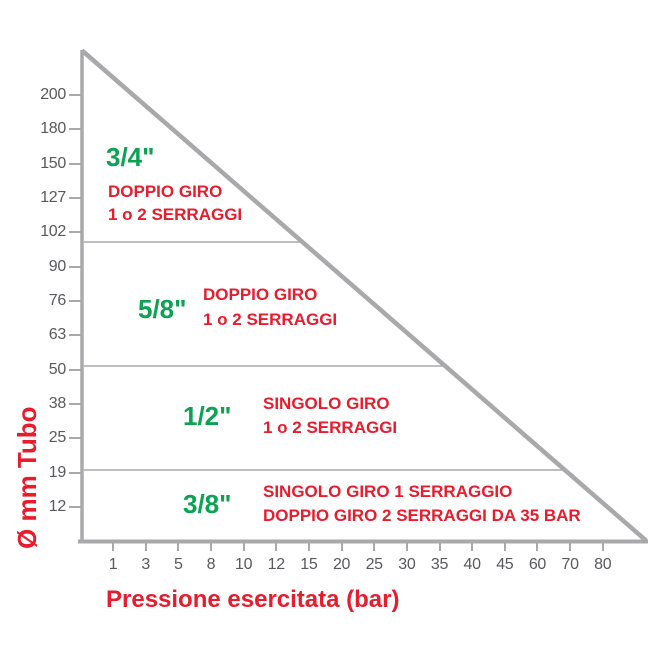  Describe the element at coordinates (207, 504) in the screenshot. I see `band-size-label: 3/8"` at that location.